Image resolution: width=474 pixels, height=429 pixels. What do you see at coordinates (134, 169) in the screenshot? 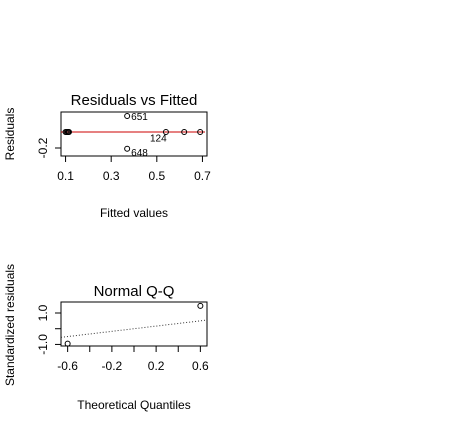
I see `resid-x-ticks: 0.1 0.3 0.5 0.7` at bounding box center [134, 169].